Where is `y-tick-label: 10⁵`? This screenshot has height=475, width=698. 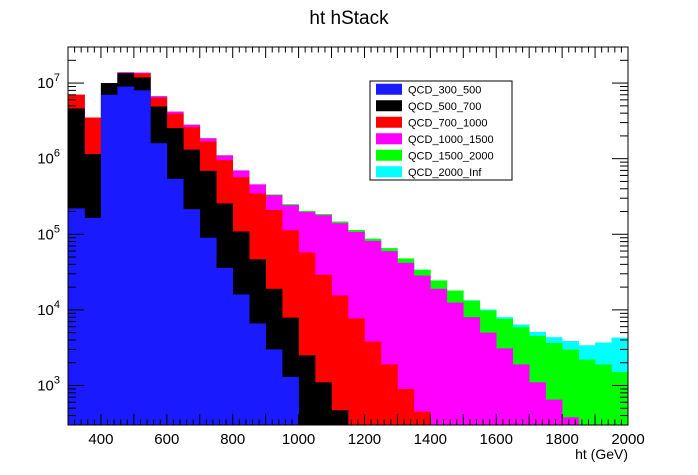
y-tick-label: 10⁵ is located at coordinates (48, 233).